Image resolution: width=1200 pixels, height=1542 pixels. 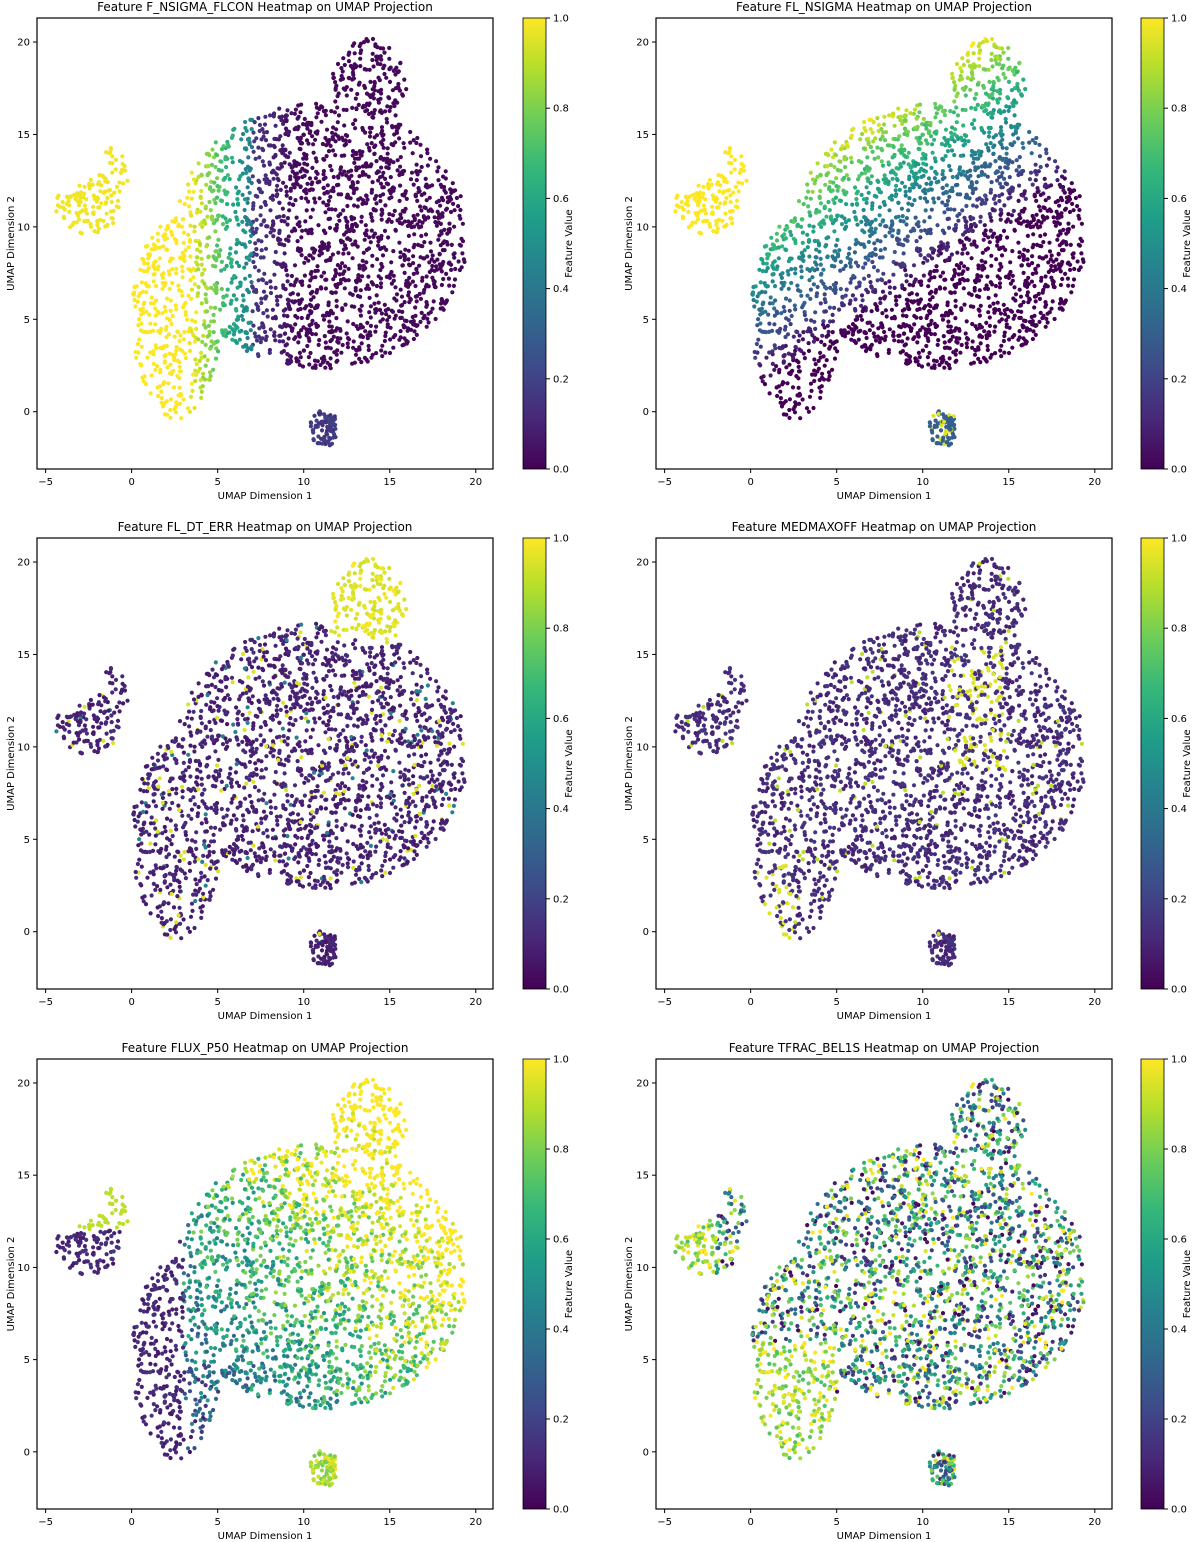 I want to click on x-tick-label: 10, so click(x=303, y=482).